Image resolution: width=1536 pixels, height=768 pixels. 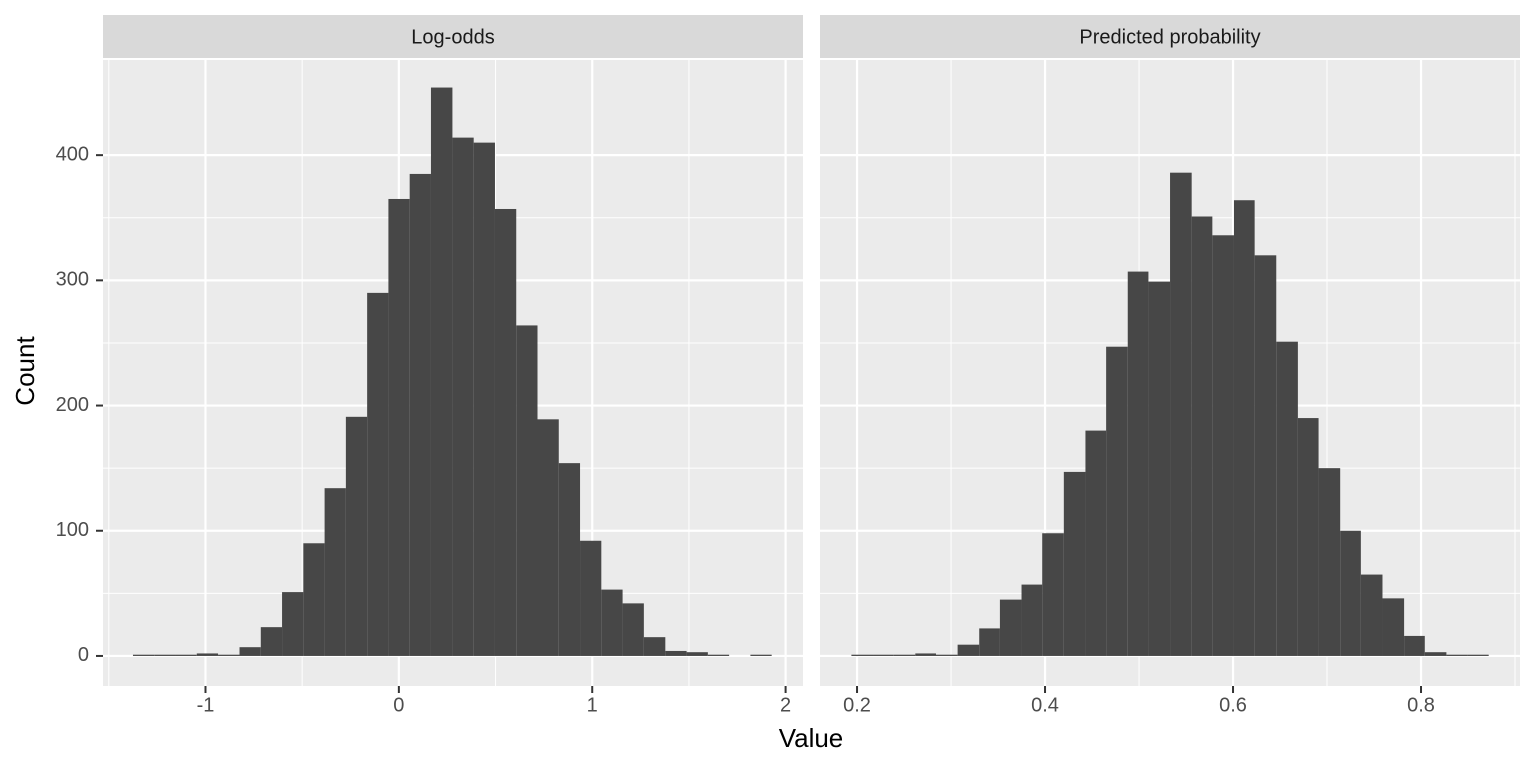 I want to click on y-axis-title: Count, so click(x=25, y=371).